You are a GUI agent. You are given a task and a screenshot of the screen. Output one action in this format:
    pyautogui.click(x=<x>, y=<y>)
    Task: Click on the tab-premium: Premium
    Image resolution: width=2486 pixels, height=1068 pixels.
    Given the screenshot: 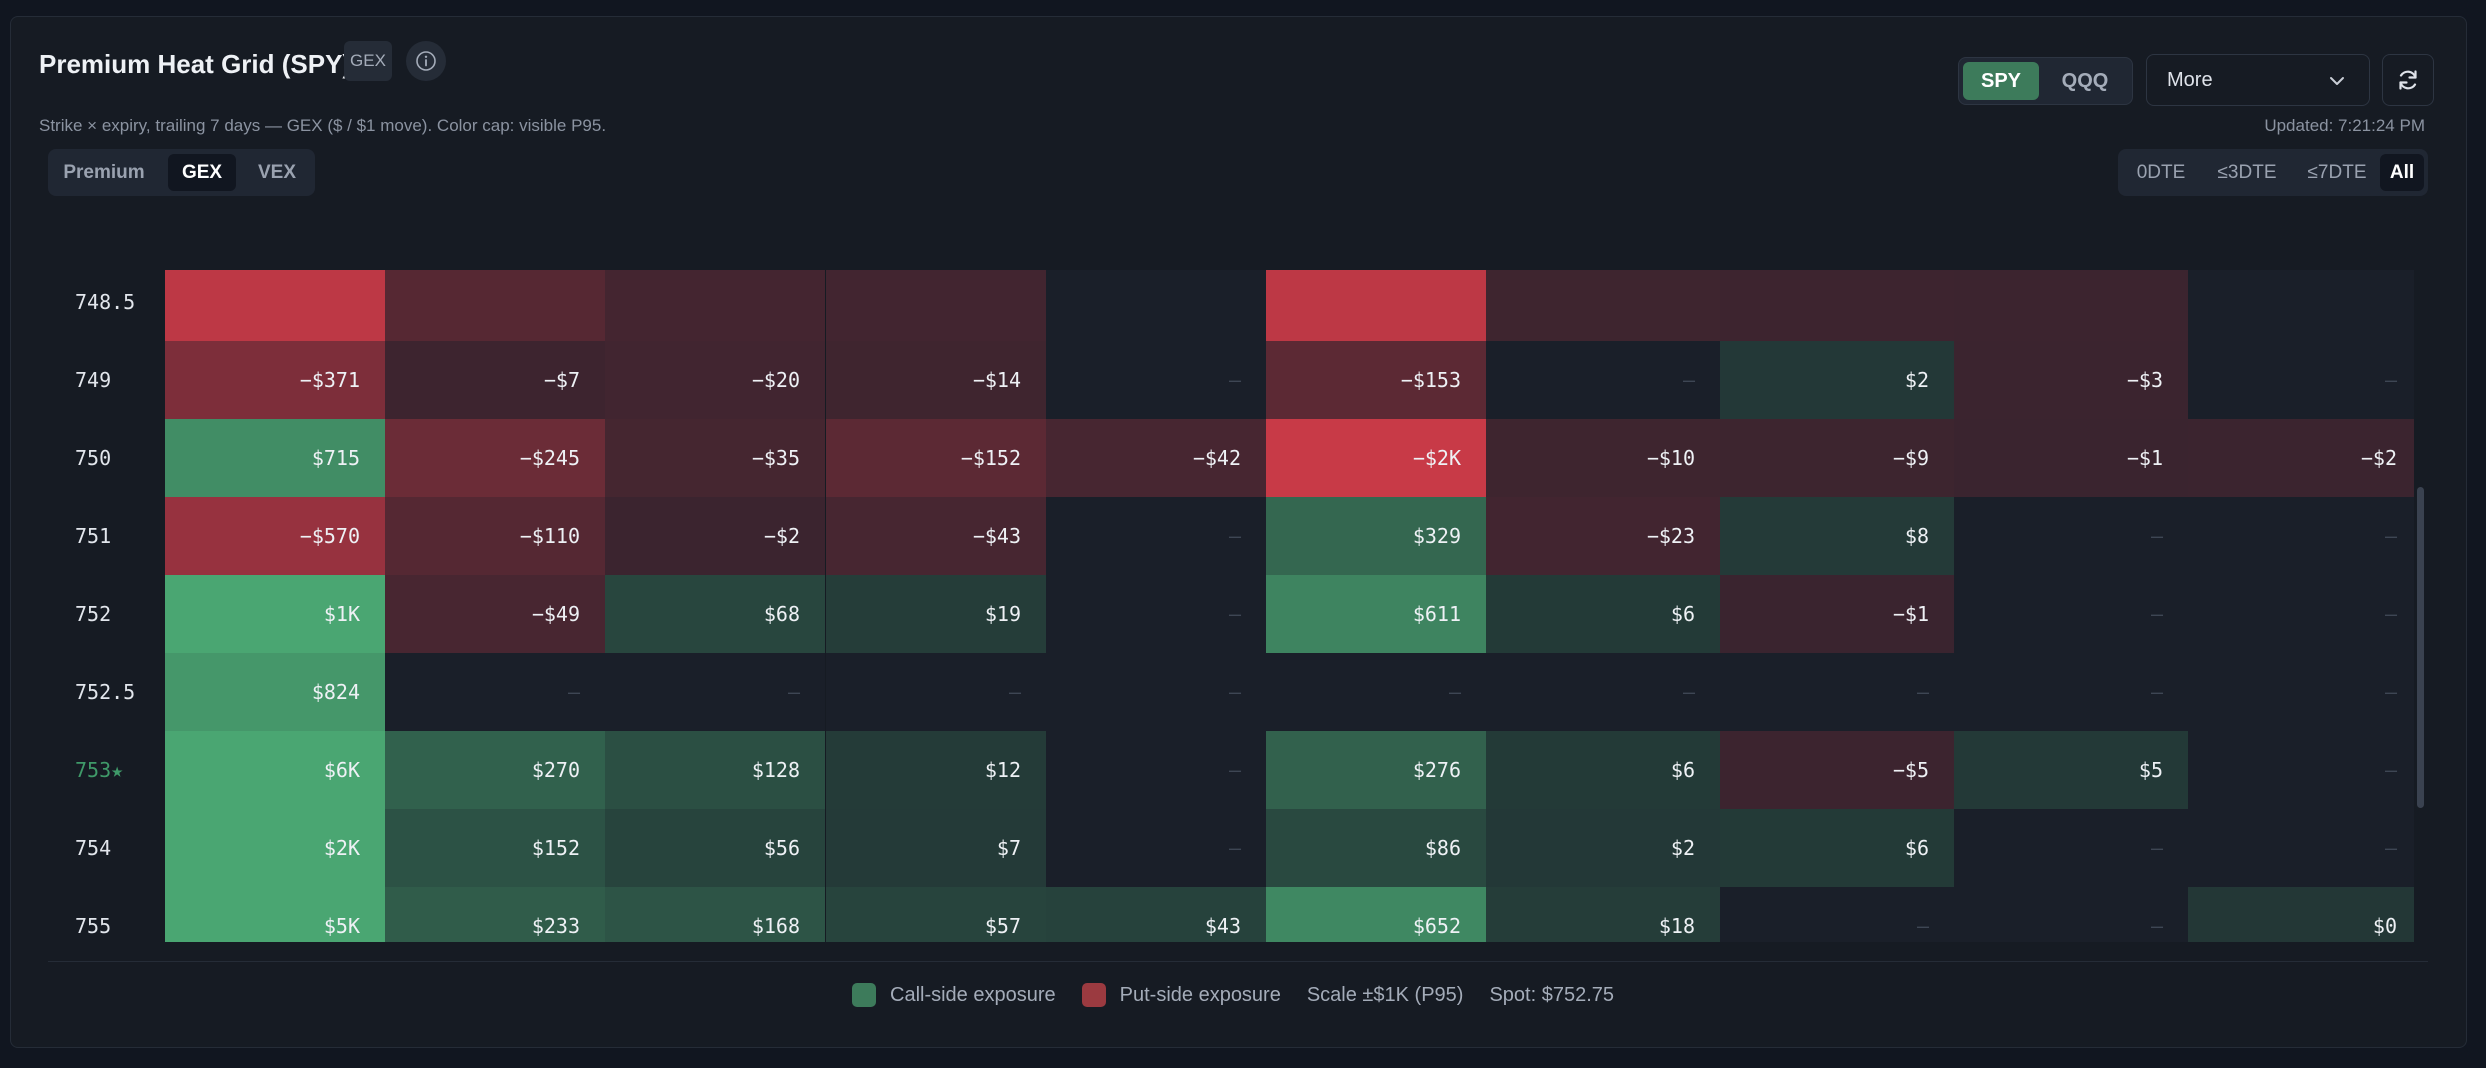 What is the action you would take?
    pyautogui.click(x=104, y=172)
    